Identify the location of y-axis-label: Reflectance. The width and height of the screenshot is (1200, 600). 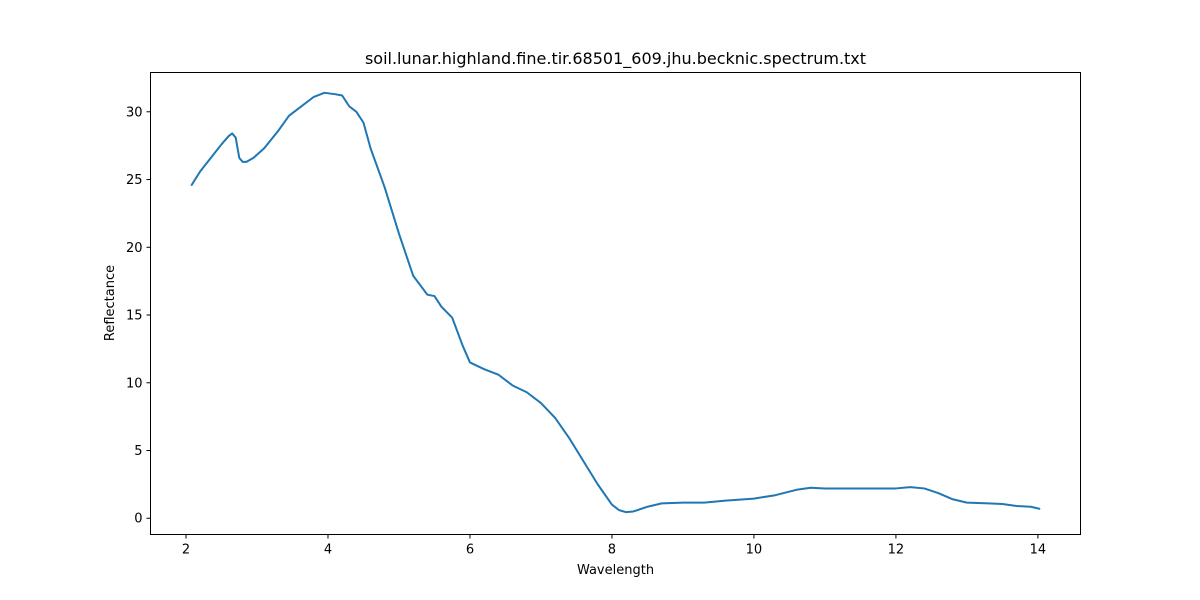
(110, 303).